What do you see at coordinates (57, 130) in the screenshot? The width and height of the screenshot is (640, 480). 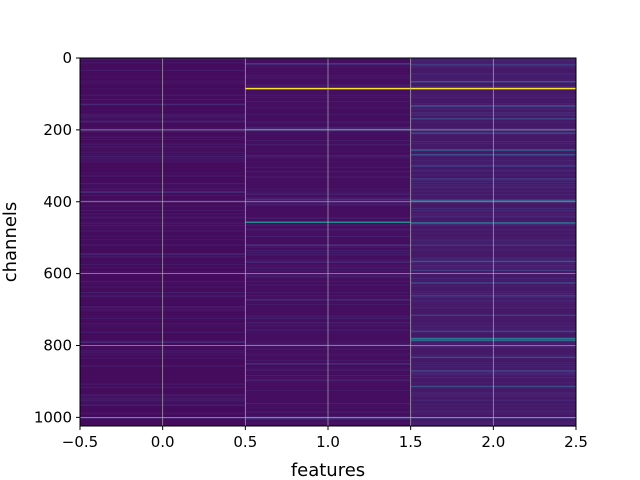 I see `y-tick-label: 200` at bounding box center [57, 130].